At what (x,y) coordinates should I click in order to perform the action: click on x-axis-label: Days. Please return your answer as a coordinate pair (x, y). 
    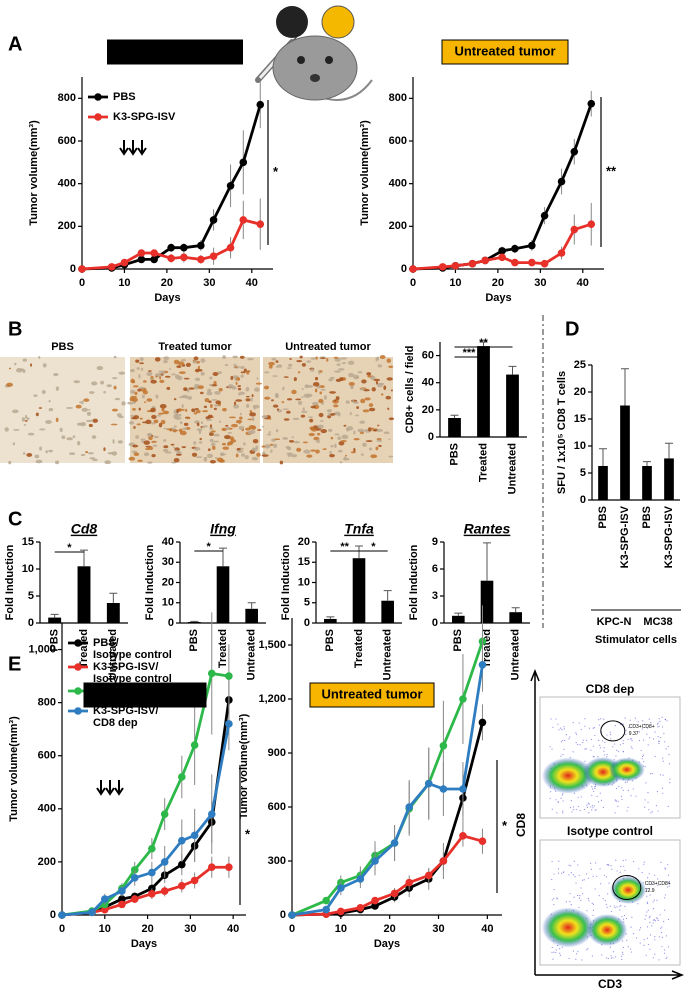
    Looking at the image, I should click on (144, 944).